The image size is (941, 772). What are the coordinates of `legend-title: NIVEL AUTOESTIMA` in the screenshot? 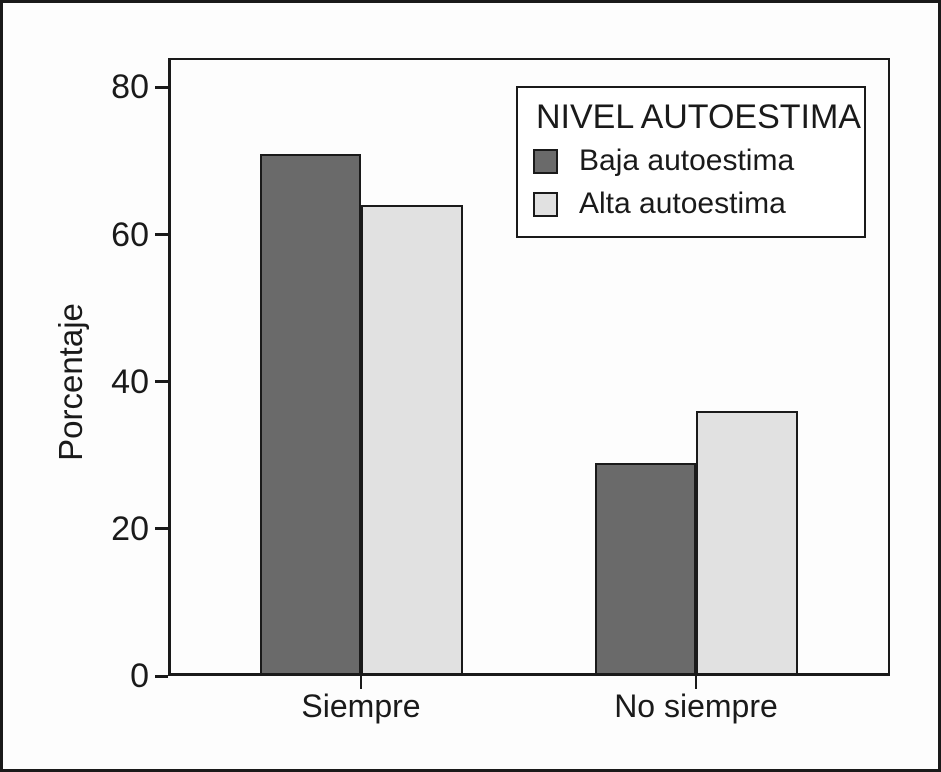 It's located at (698, 117).